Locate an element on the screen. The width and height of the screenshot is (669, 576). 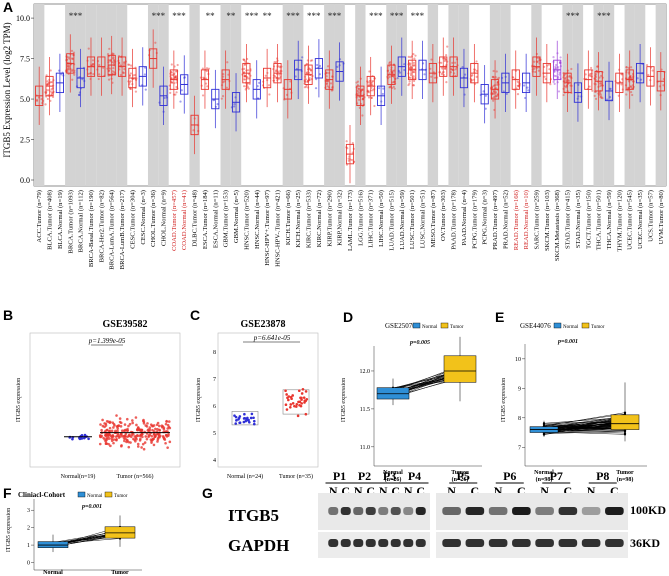
y-tick-label: 10 is located at coordinates (518, 360).